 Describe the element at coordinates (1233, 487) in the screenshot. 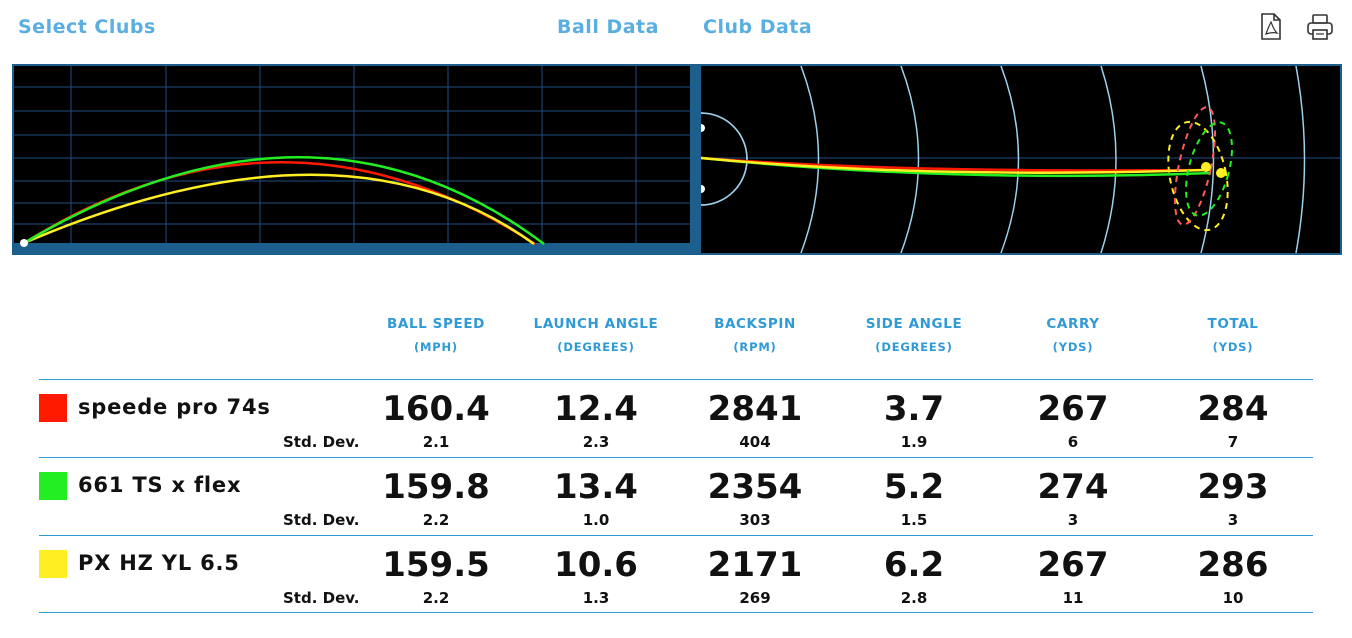

I see `total-value: 293` at that location.